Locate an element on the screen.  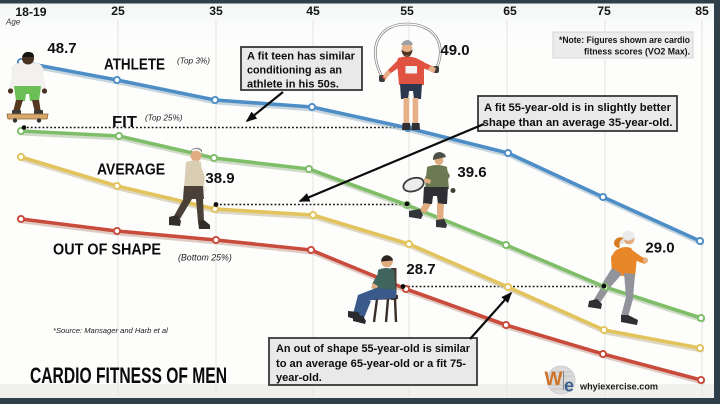
svg-text: 18-19 is located at coordinates (30, 12).